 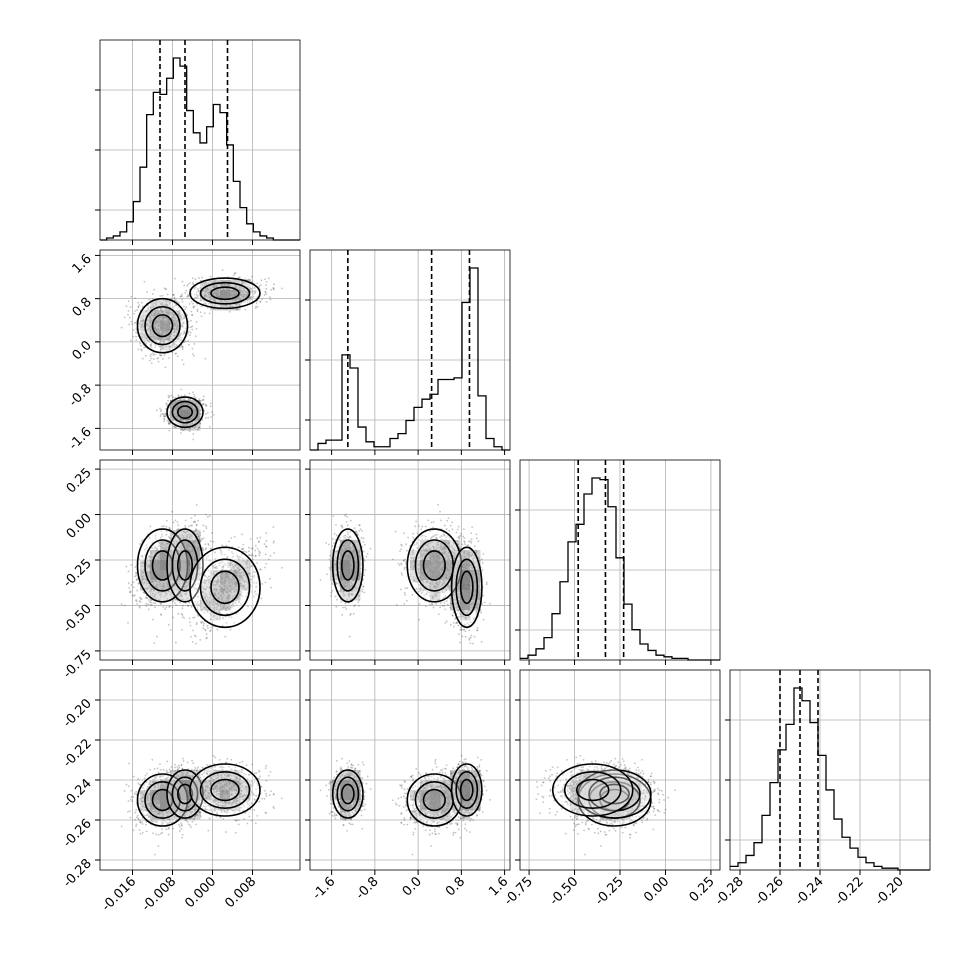 What do you see at coordinates (620, 569) in the screenshot?
I see `histogram-step` at bounding box center [620, 569].